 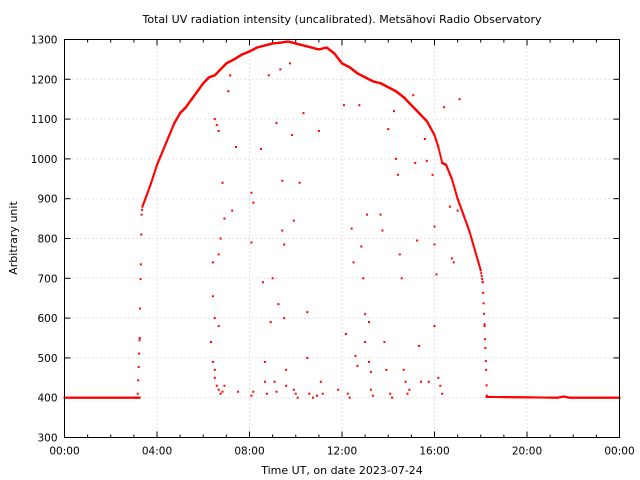 What do you see at coordinates (47, 319) in the screenshot?
I see `y-tick-label: 600` at bounding box center [47, 319].